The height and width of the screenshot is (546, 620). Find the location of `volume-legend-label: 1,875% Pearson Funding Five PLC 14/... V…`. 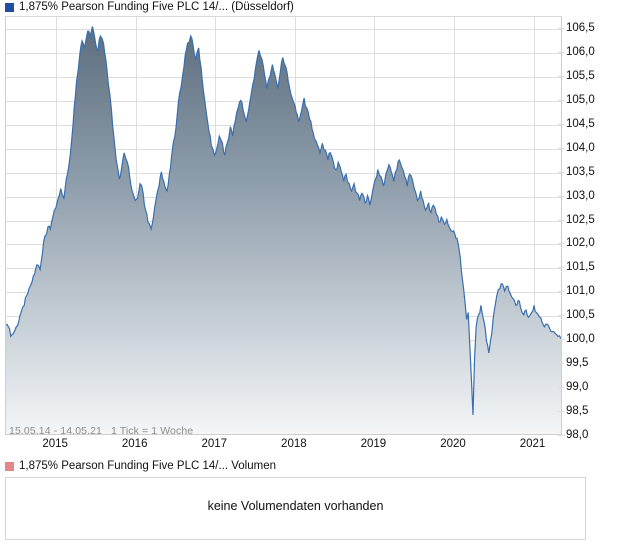

volume-legend-label: 1,875% Pearson Funding Five PLC 14/... V… is located at coordinates (147, 466).